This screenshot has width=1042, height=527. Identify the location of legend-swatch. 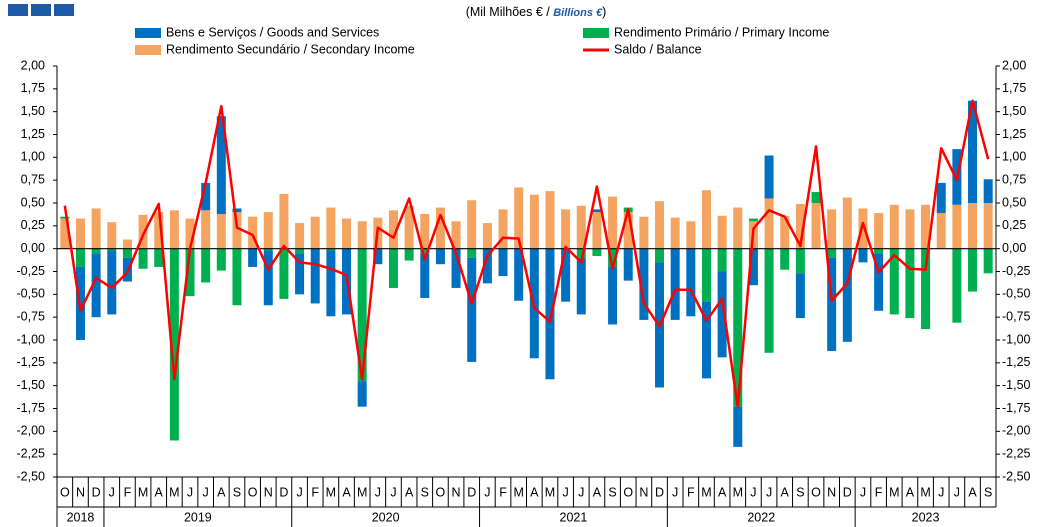
(596, 33).